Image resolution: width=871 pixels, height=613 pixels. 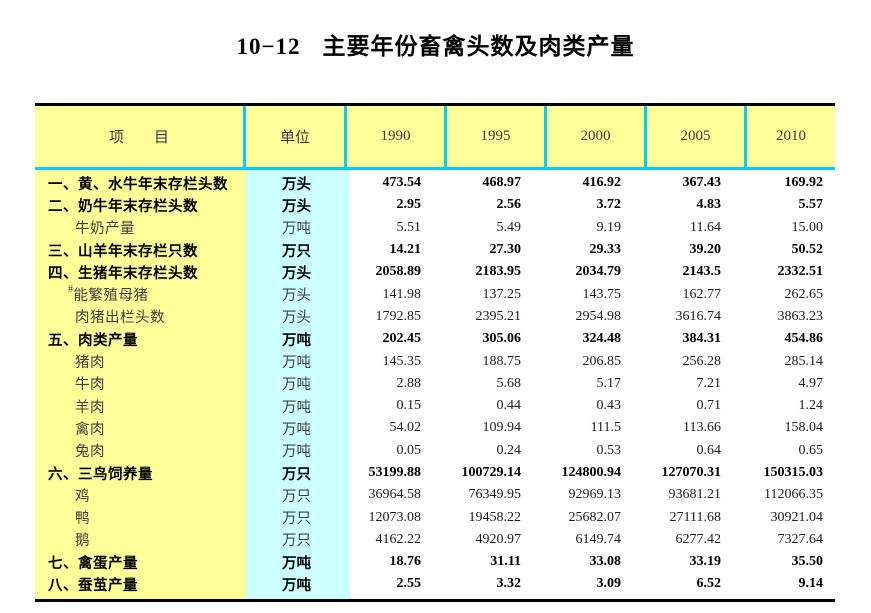 I want to click on row-value-2005: 127070.31, so click(x=691, y=472).